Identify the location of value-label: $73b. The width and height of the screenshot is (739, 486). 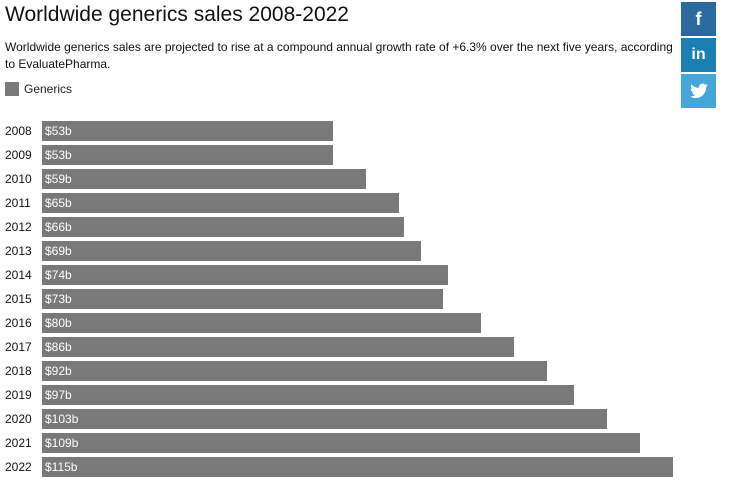
(58, 299).